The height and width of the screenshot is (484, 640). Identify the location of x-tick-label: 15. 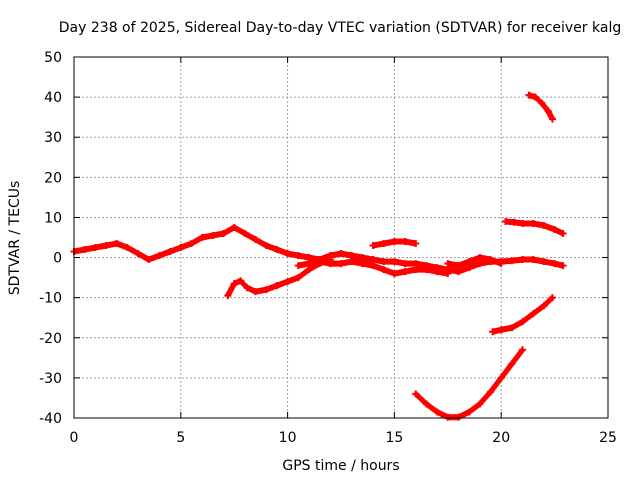
(394, 438).